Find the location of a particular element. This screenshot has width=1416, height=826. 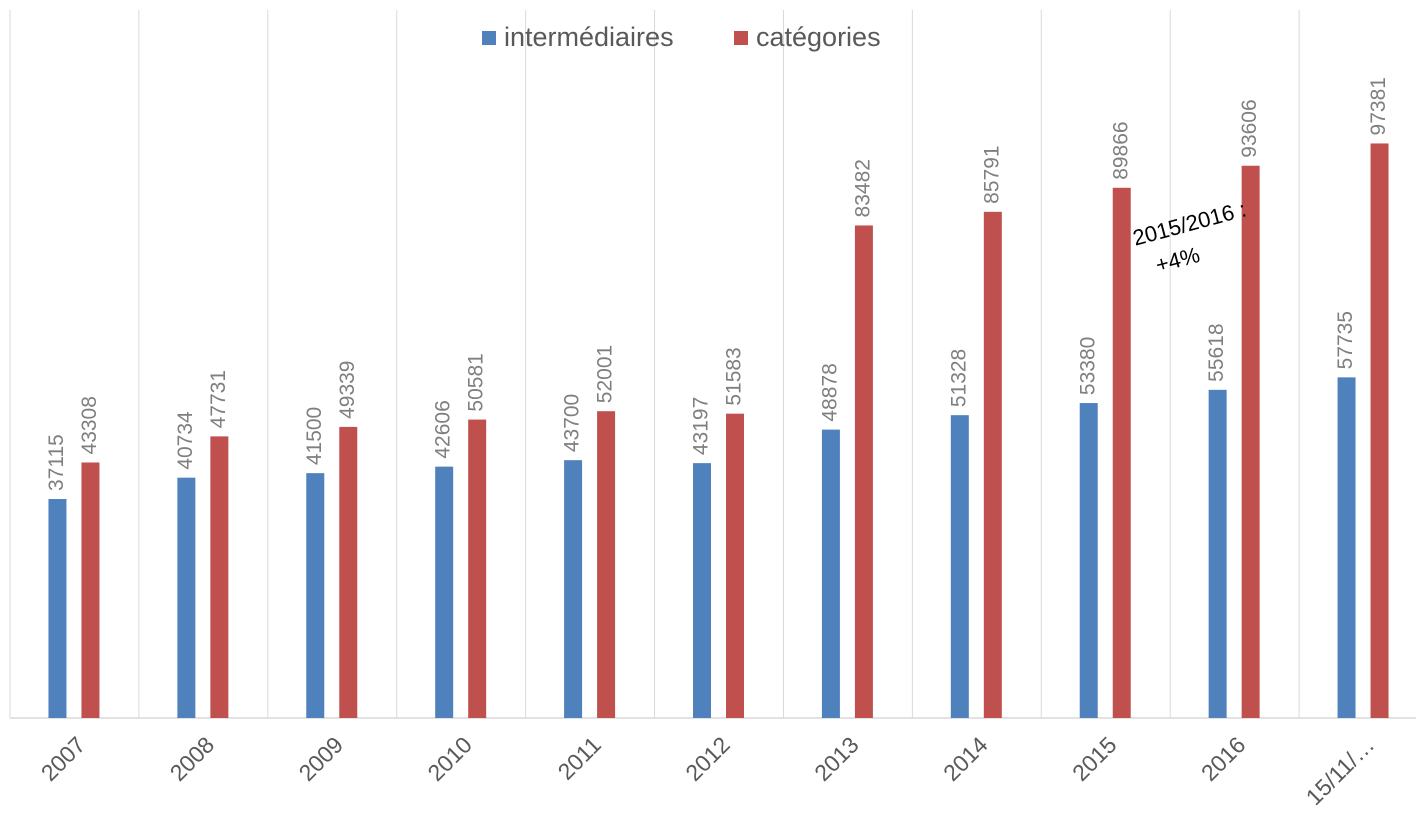

data-label: 43197 is located at coordinates (701, 426).